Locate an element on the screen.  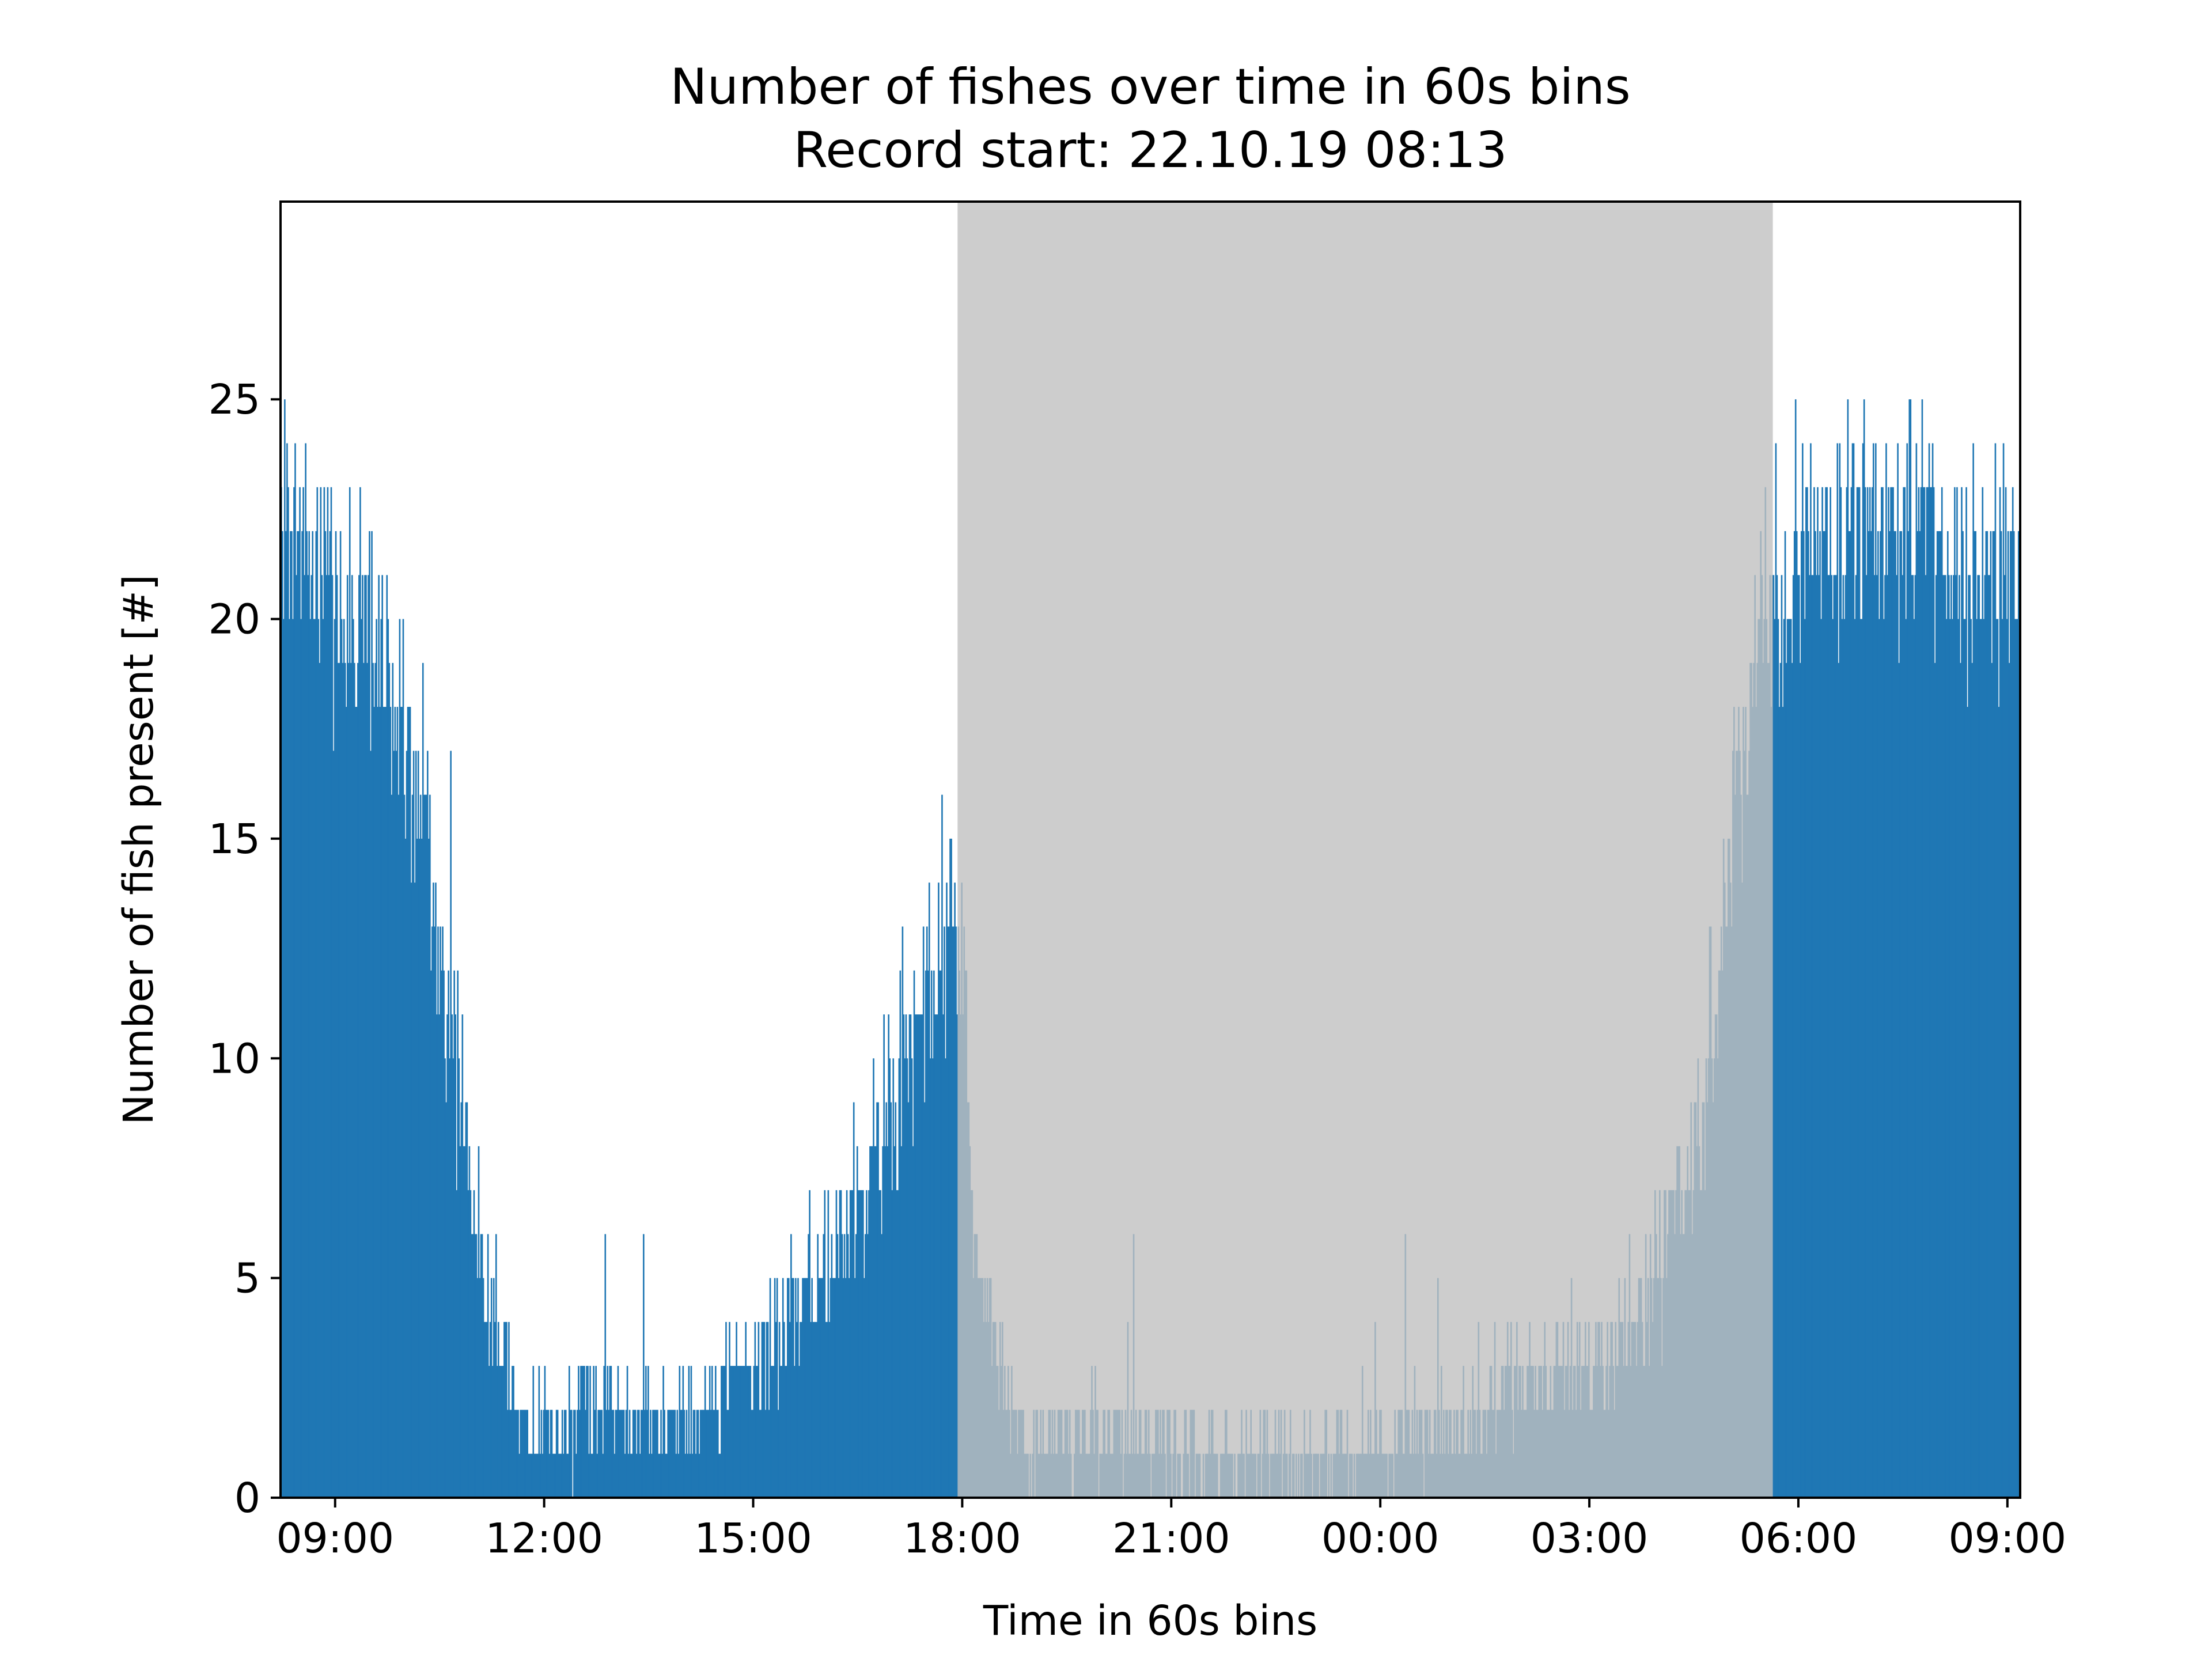
y-tick-label: 5 is located at coordinates (247, 1278).